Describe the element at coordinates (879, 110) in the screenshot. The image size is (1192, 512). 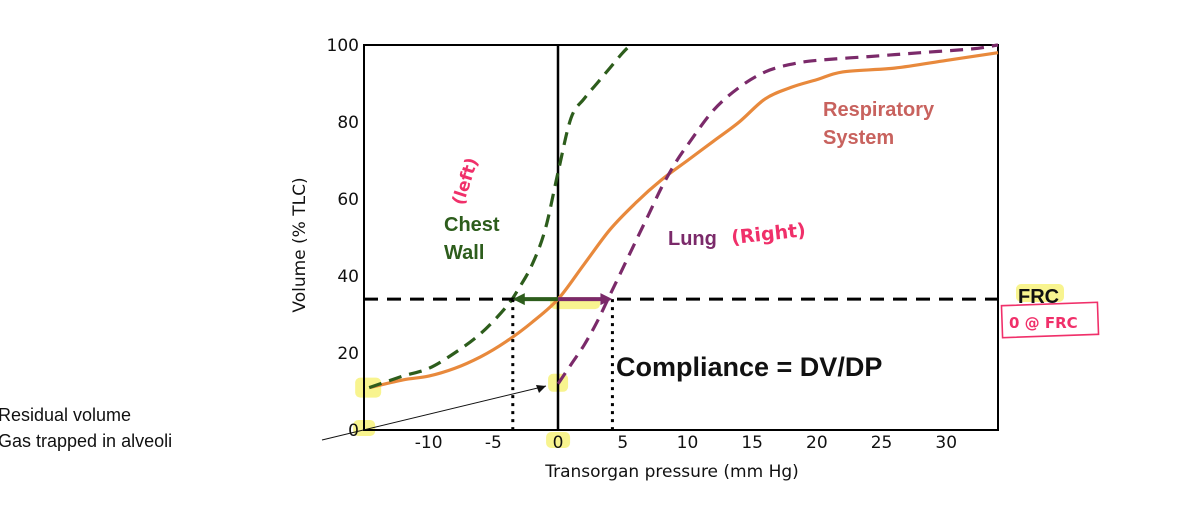
I see `respiratory-system-label-line1: Respiratory` at that location.